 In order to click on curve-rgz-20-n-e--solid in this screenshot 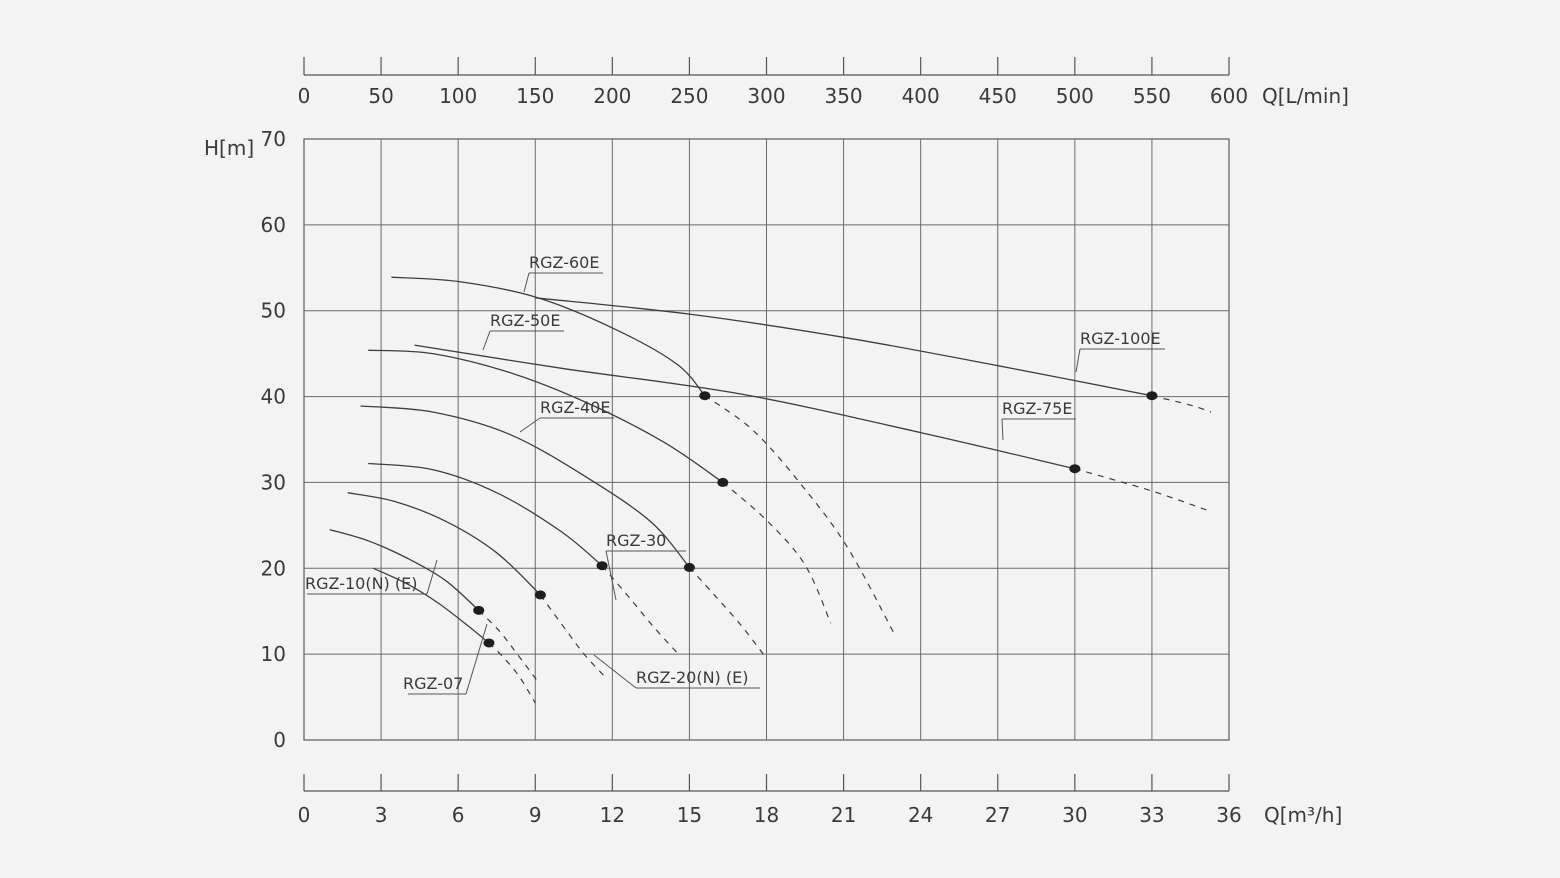, I will do `click(444, 544)`.